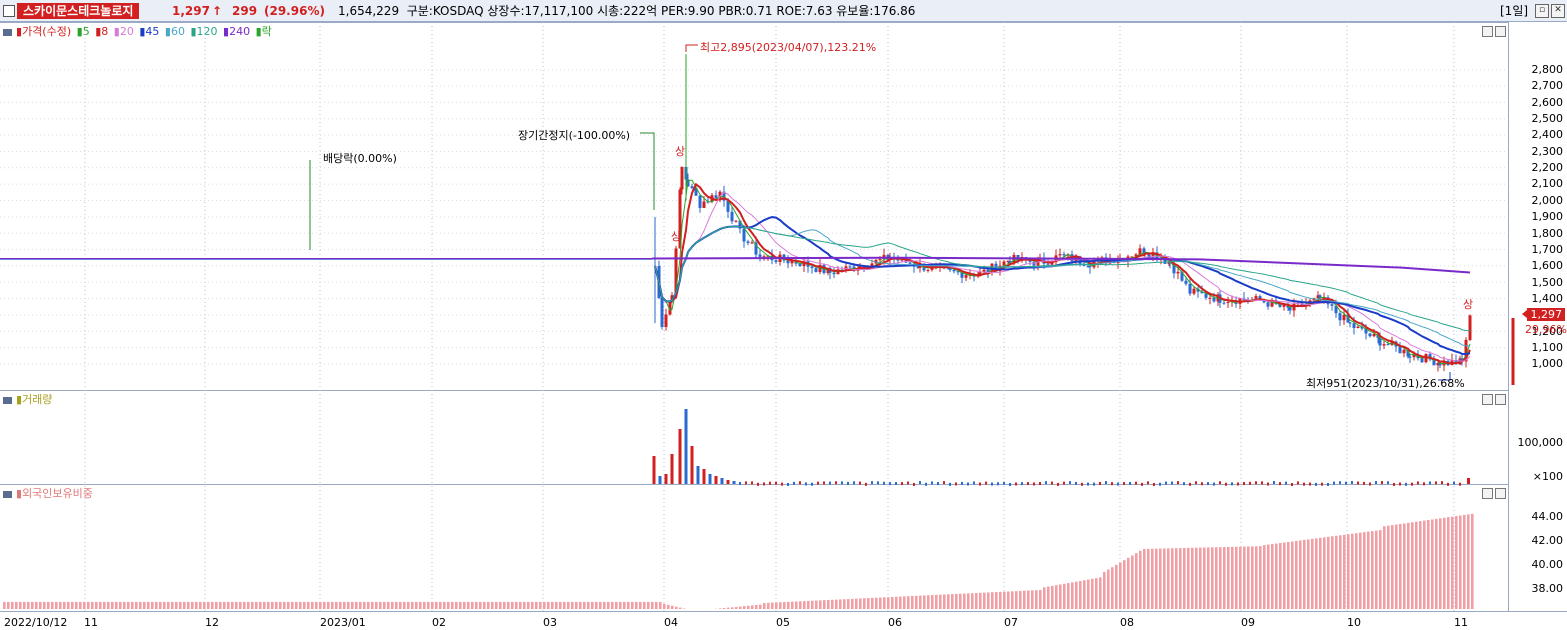 This screenshot has width=1567, height=630. What do you see at coordinates (1558, 11) in the screenshot?
I see `close-icon: ✕` at bounding box center [1558, 11].